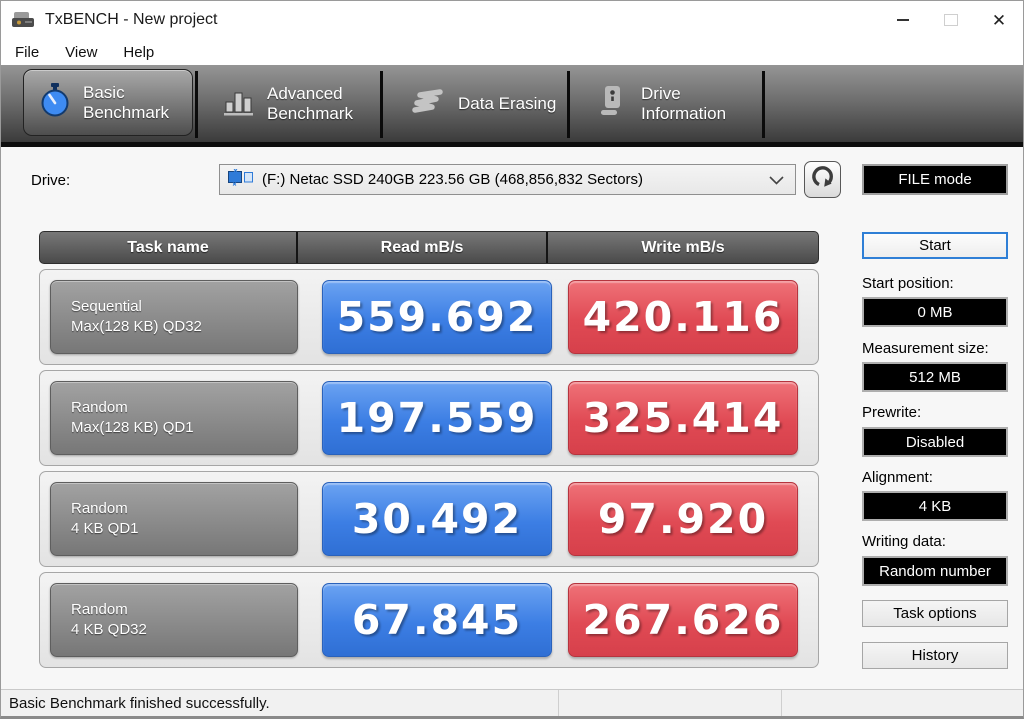 This screenshot has width=1024, height=719. I want to click on read-value: 559.692, so click(437, 317).